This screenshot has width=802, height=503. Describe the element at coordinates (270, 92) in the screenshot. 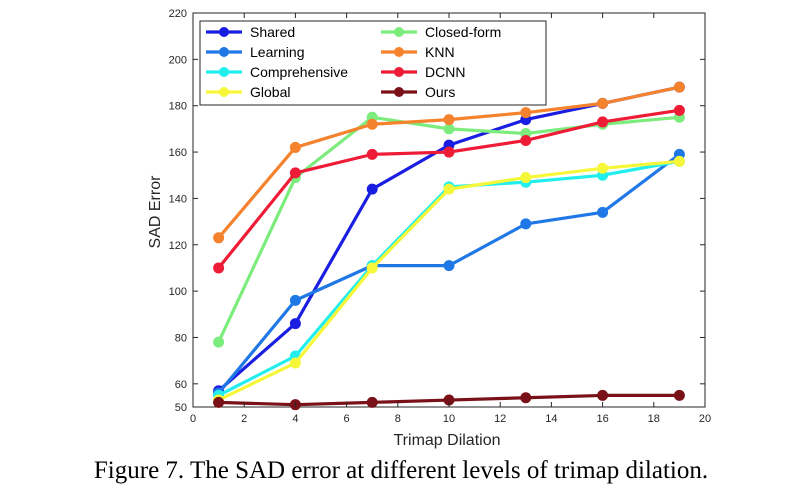

I see `legend-label: Global` at that location.